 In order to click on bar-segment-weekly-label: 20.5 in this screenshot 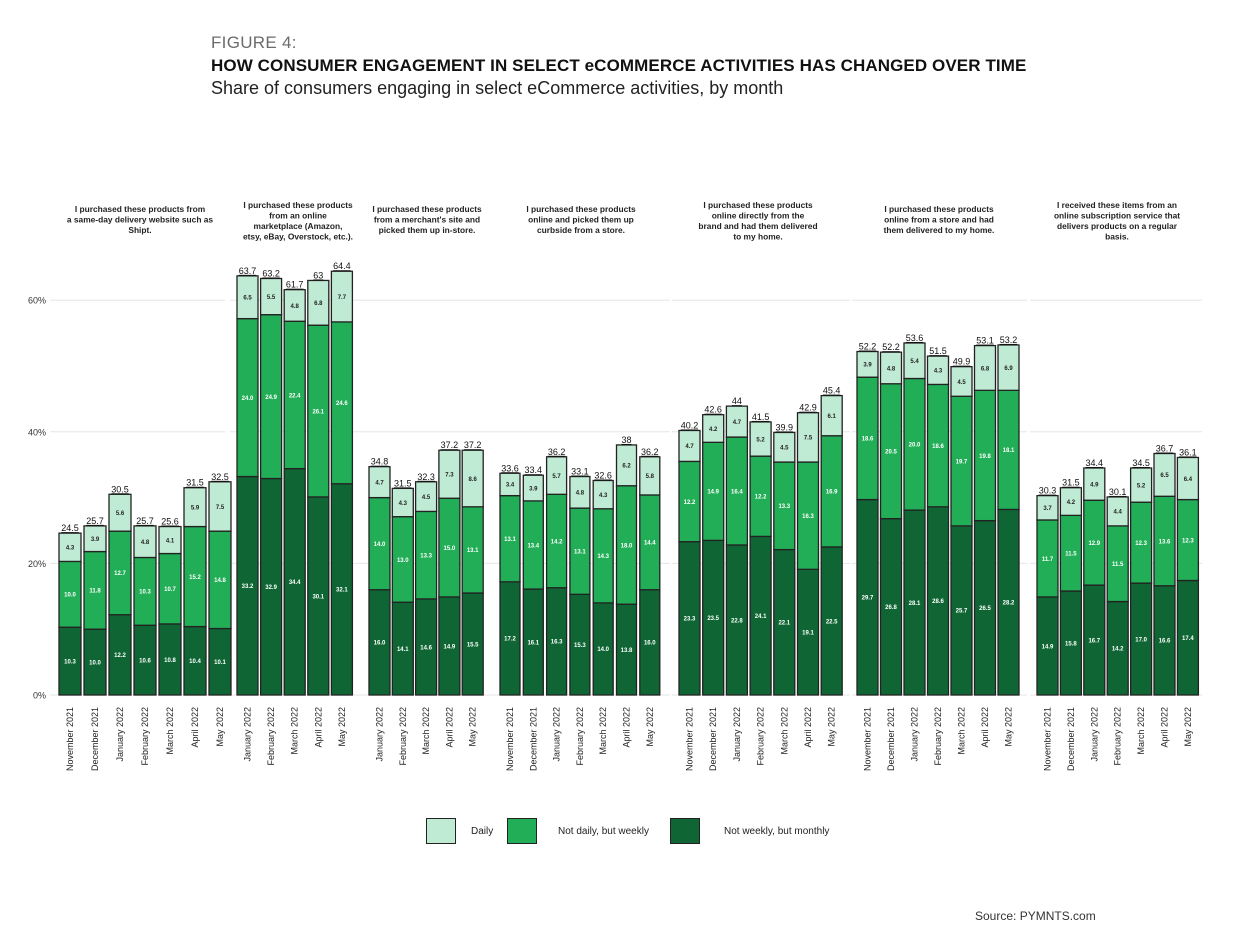, I will do `click(891, 453)`.